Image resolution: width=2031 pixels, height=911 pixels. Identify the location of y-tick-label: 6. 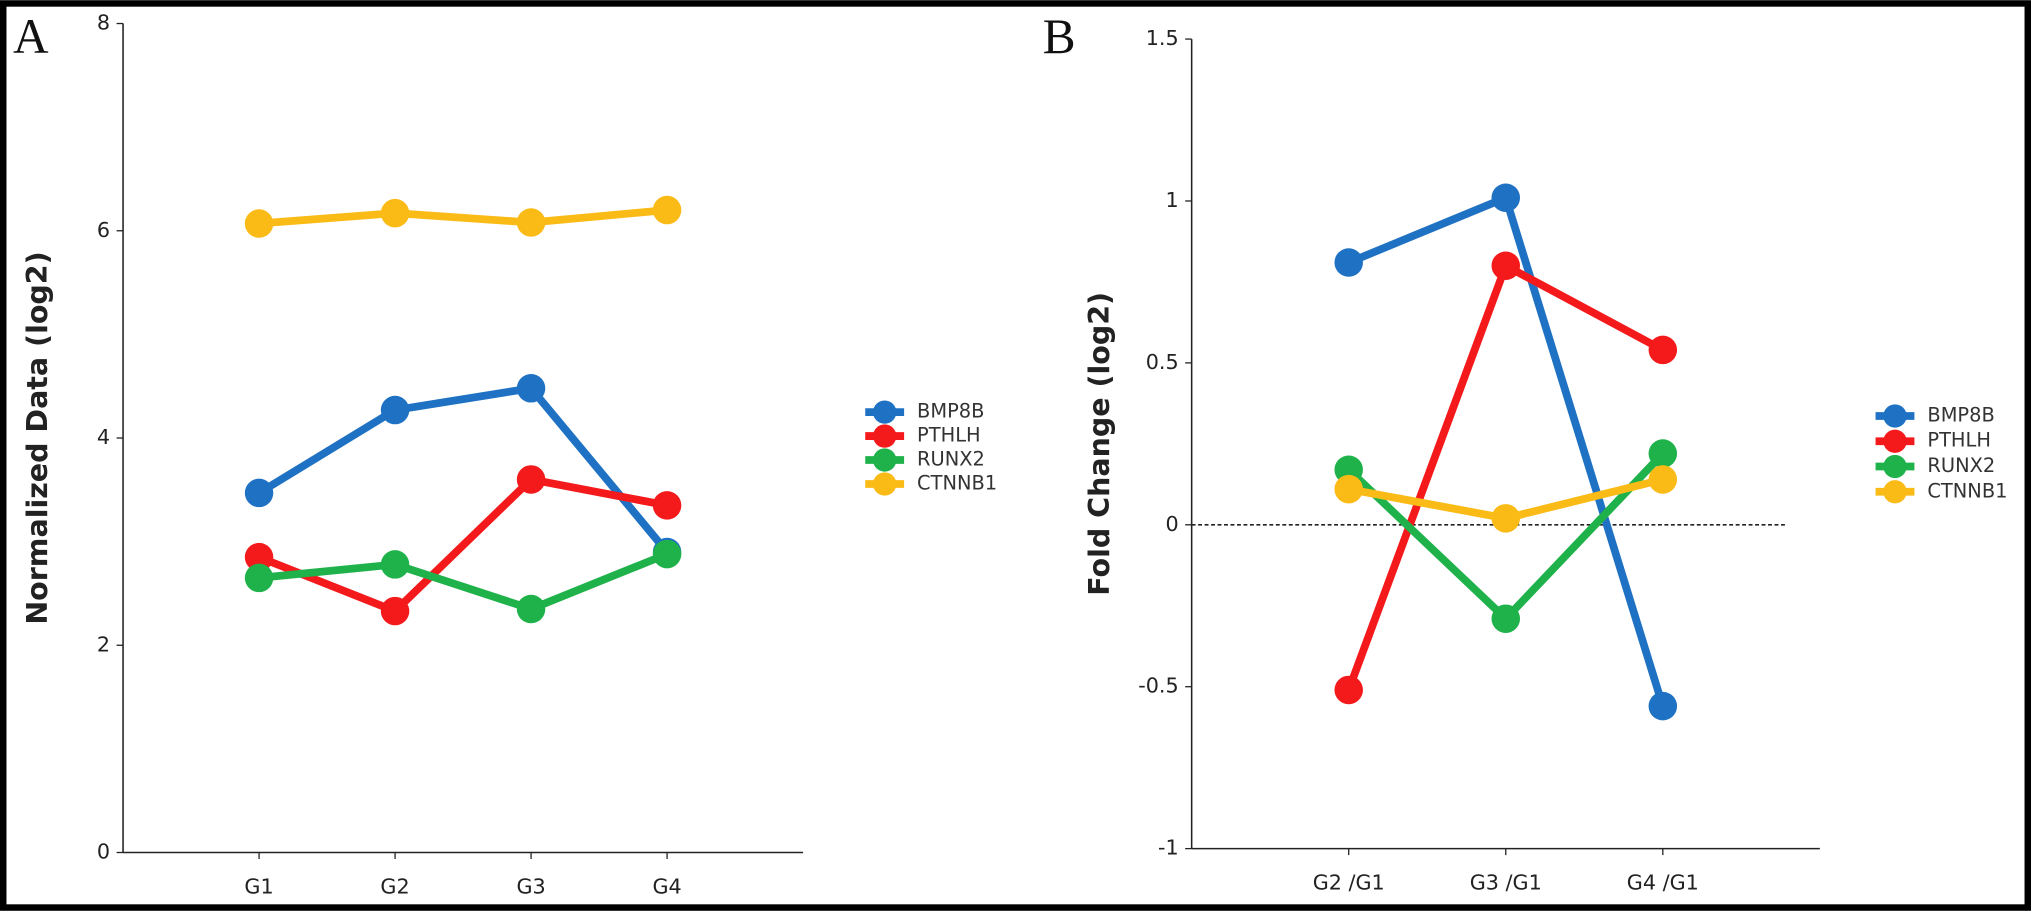
(103, 230).